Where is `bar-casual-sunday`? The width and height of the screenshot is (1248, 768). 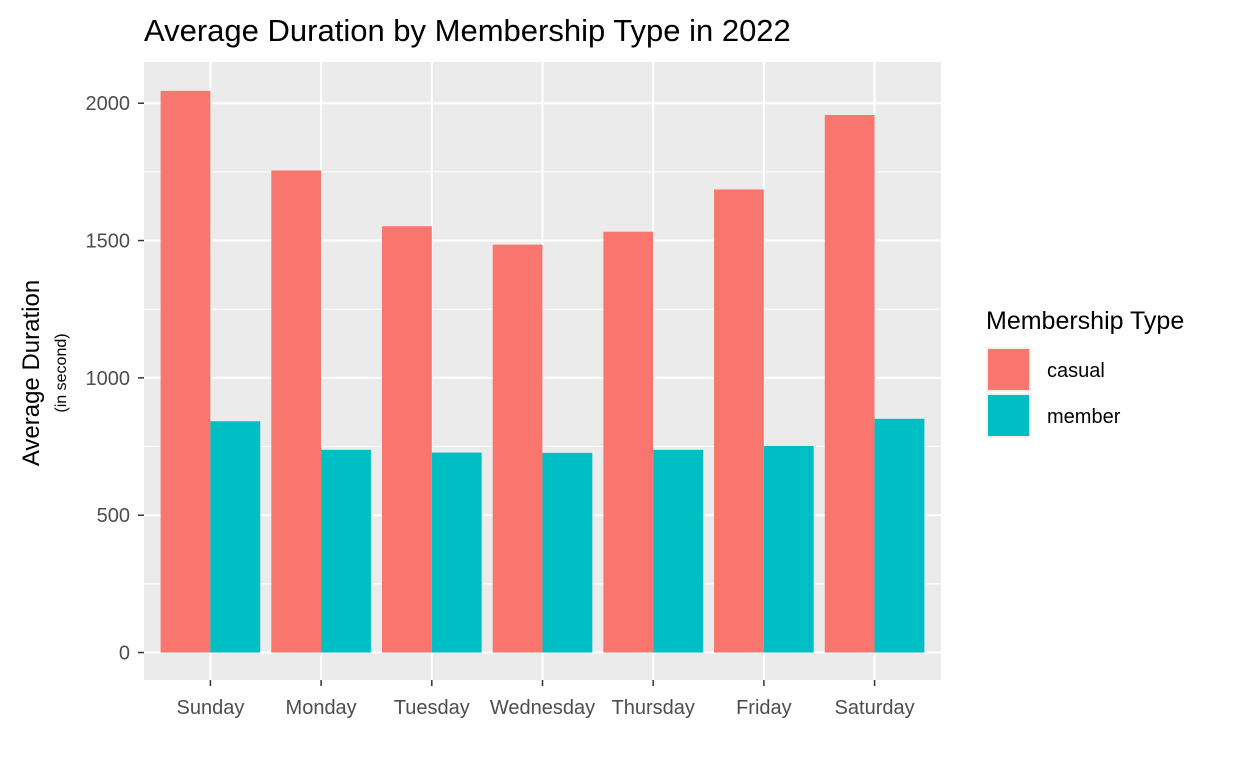
bar-casual-sunday is located at coordinates (185, 371).